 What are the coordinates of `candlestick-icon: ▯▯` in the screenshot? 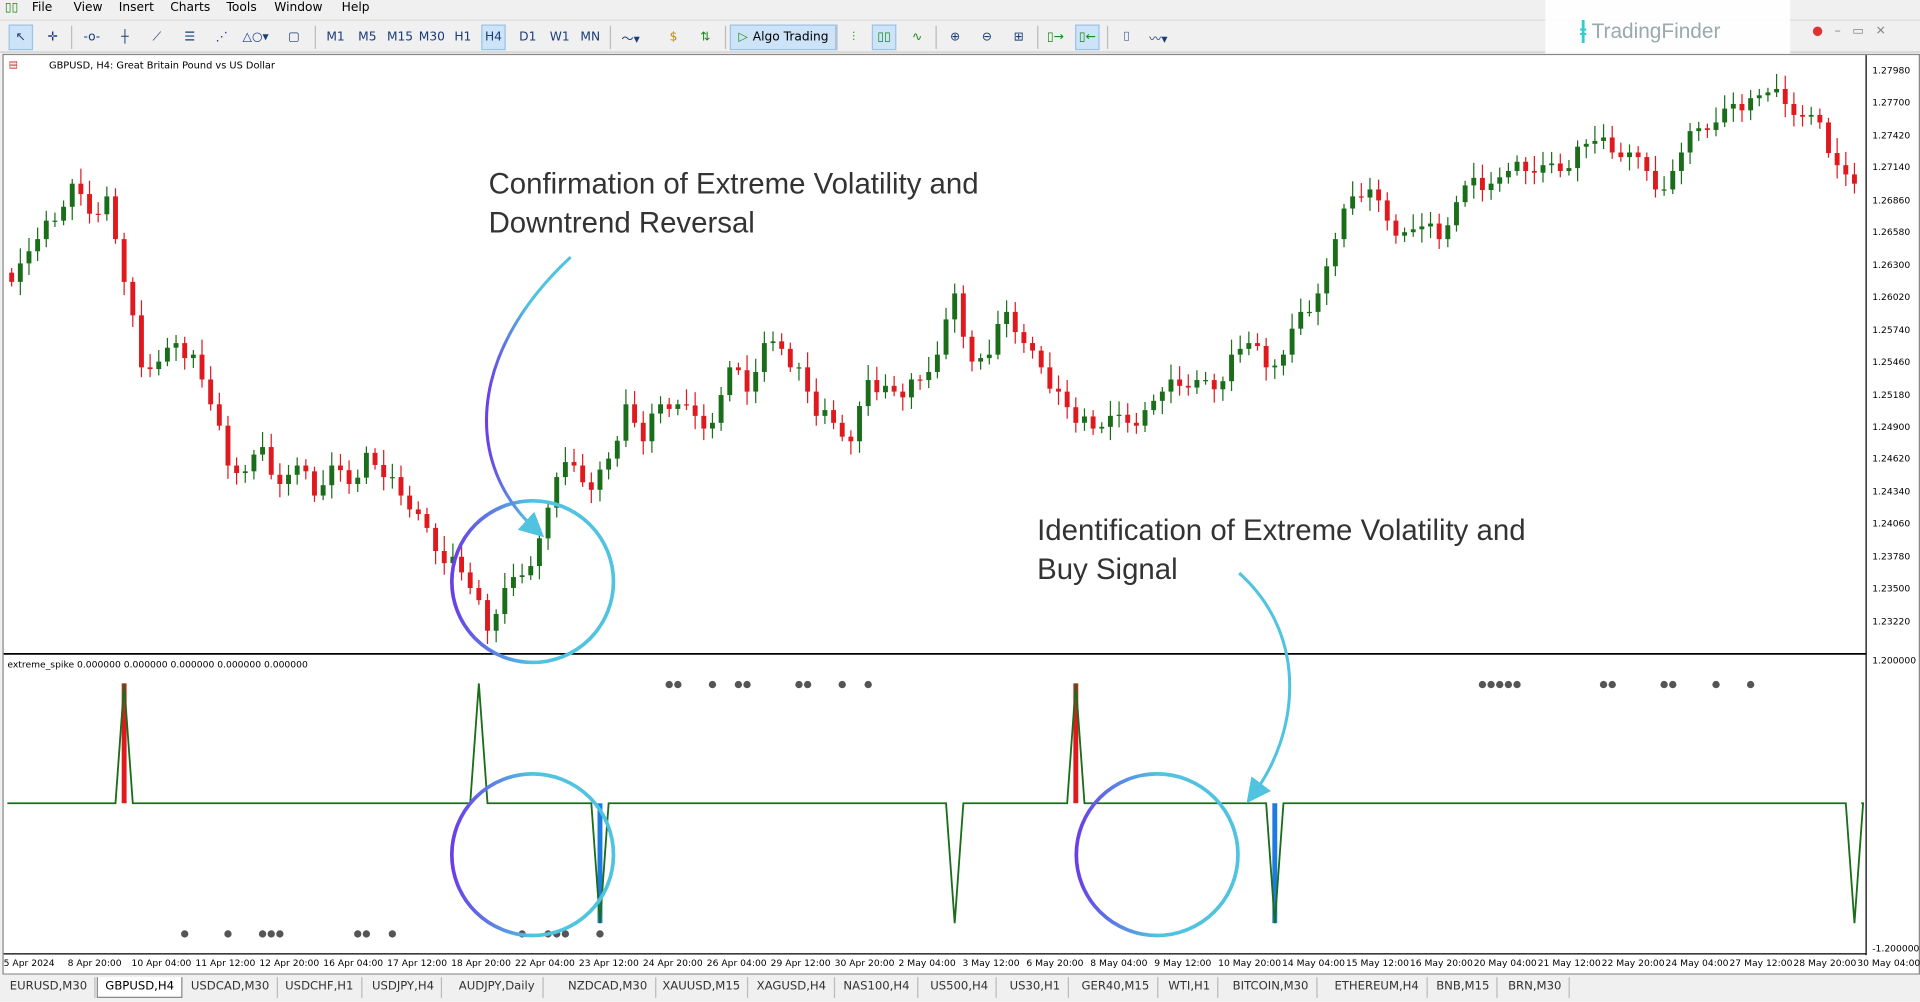 It's located at (884, 37).